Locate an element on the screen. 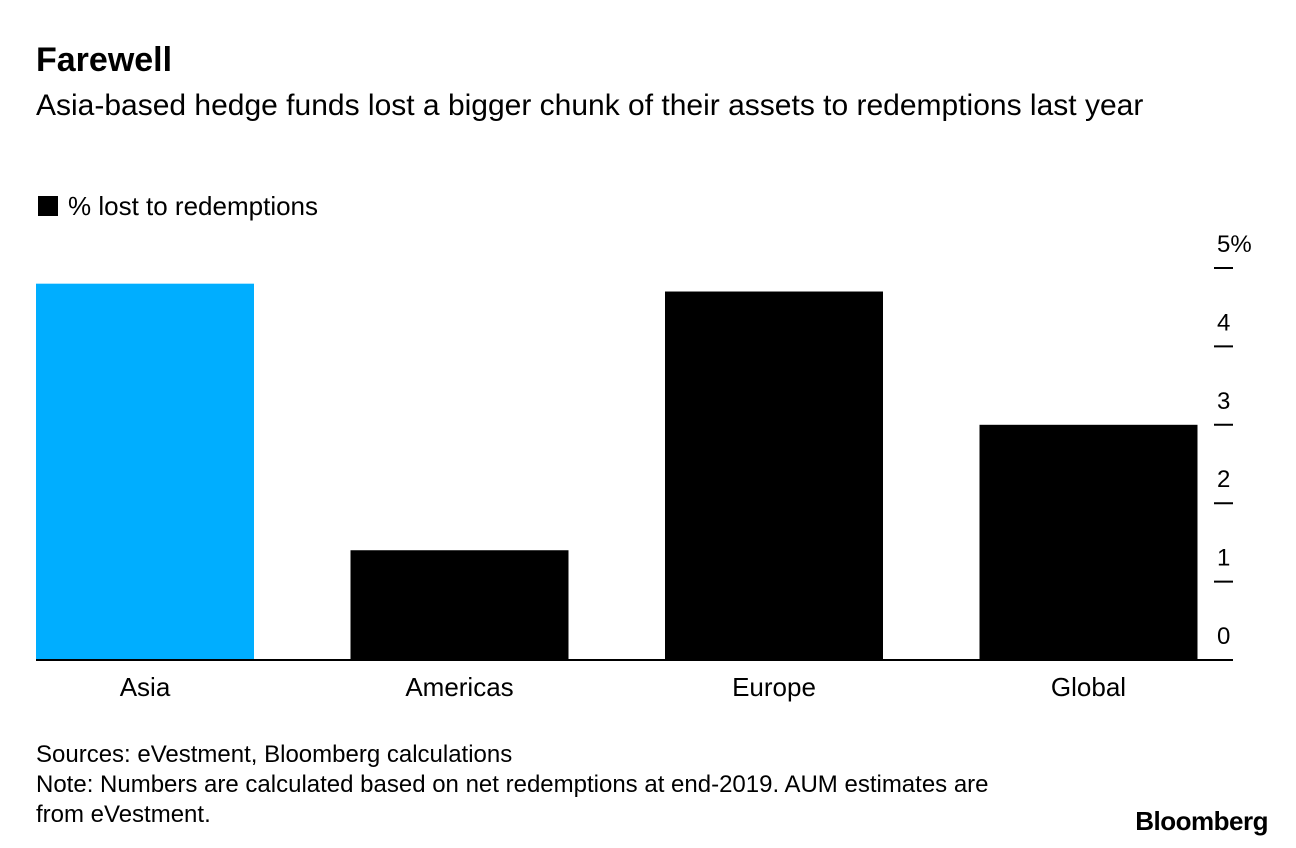 The height and width of the screenshot is (848, 1296). y-tick-label: 4 is located at coordinates (1223, 322).